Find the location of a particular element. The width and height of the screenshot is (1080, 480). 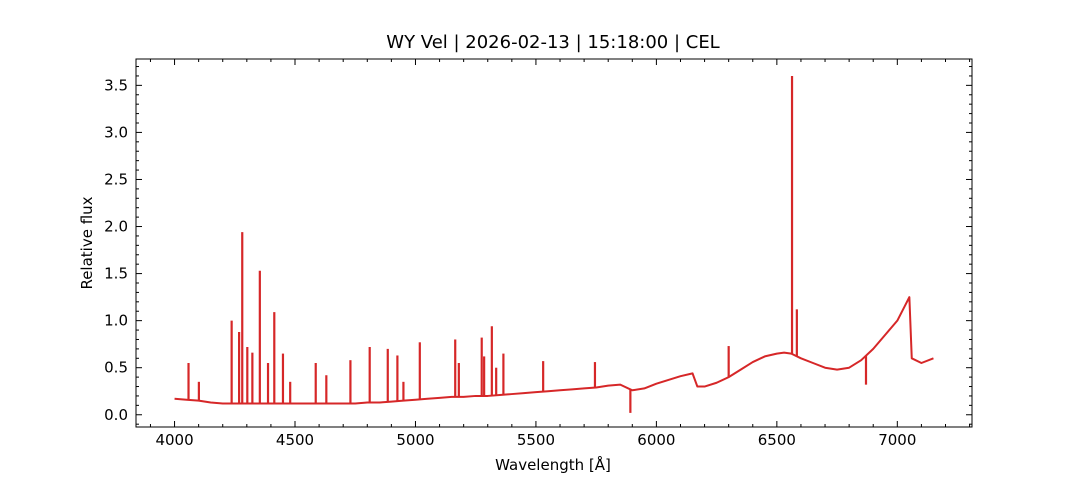

y-tick-label: 2.5 is located at coordinates (116, 179).